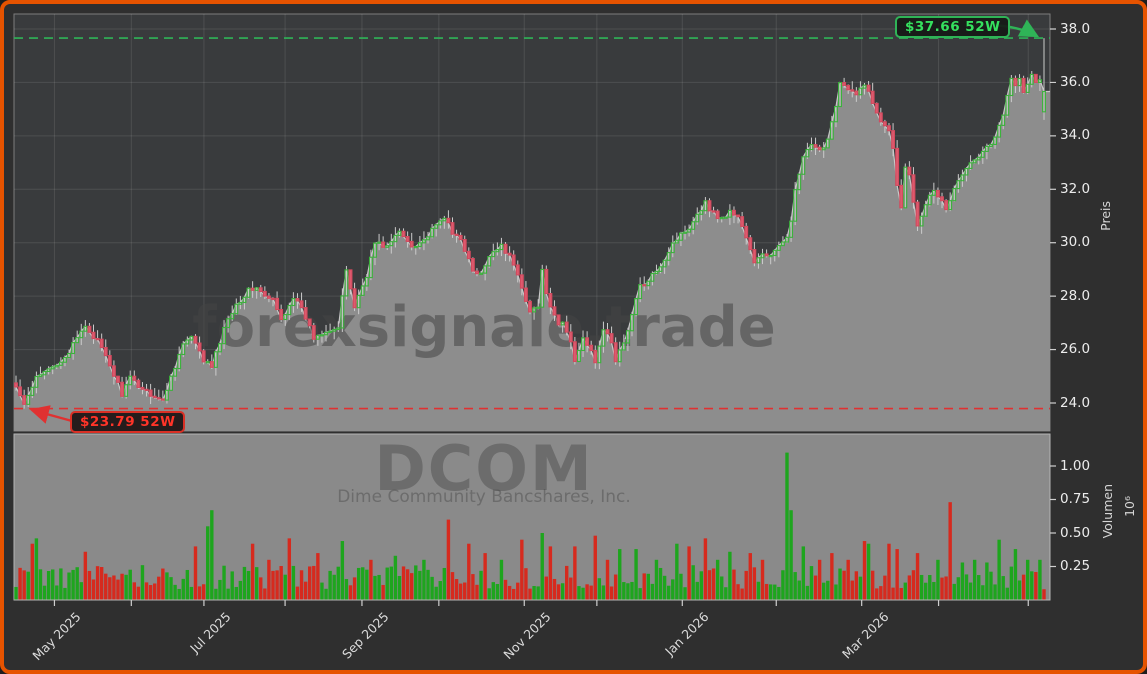 Image resolution: width=1147 pixels, height=674 pixels. Describe the element at coordinates (953, 27) in the screenshot. I see `high-52w-annotation: $37.66 52W` at that location.